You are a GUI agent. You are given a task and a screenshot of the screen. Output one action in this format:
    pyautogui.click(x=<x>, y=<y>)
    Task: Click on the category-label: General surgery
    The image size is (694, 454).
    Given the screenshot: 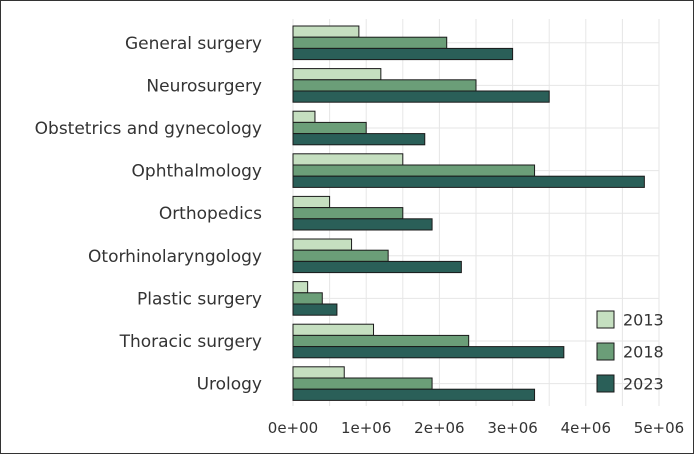 What is the action you would take?
    pyautogui.click(x=193, y=44)
    